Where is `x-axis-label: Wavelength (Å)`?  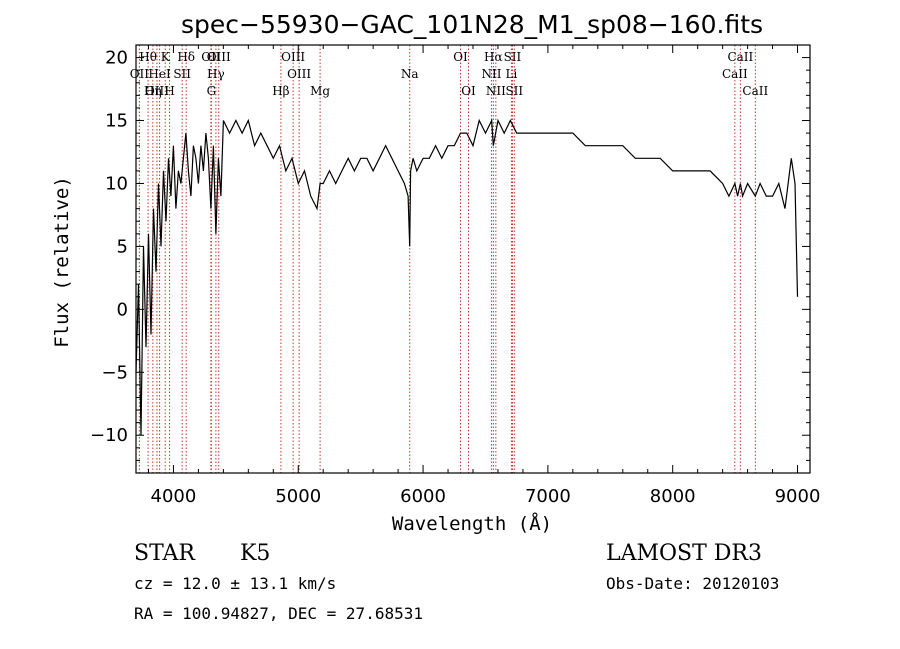 x-axis-label: Wavelength (Å) is located at coordinates (472, 523).